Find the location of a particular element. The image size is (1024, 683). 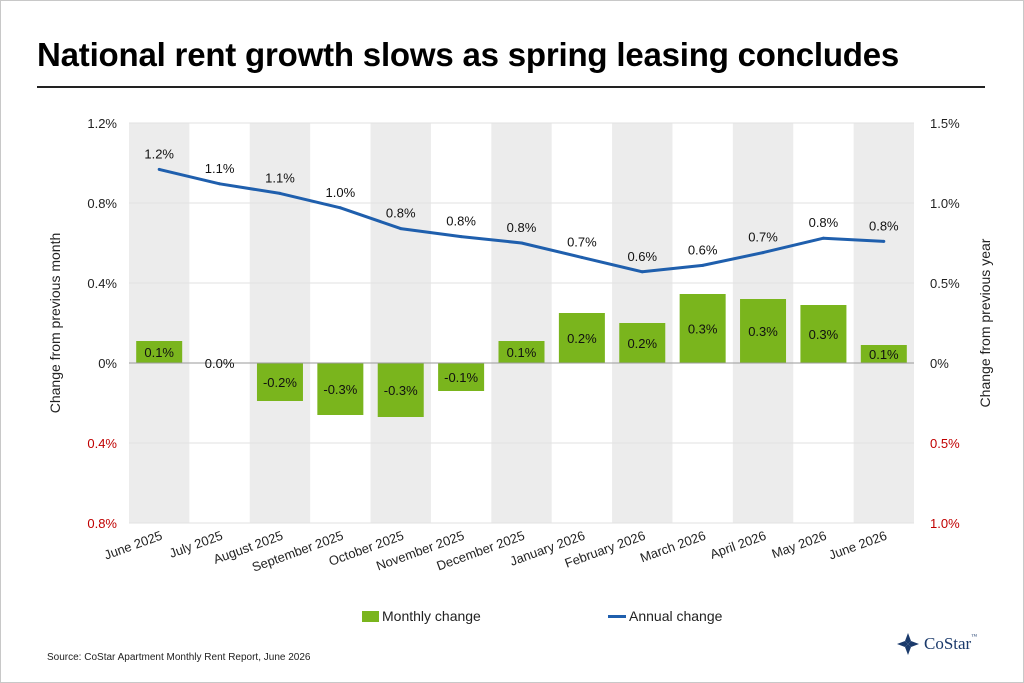

y-axis-title: Change from previous month is located at coordinates (55, 323).